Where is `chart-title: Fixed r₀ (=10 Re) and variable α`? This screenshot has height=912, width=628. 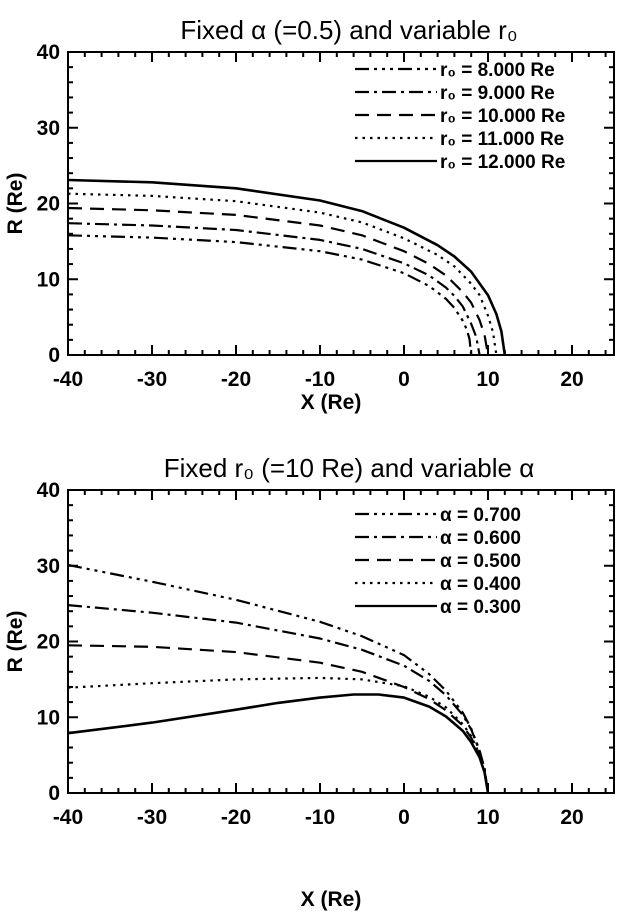
chart-title: Fixed r₀ (=10 Re) and variable α is located at coordinates (349, 468).